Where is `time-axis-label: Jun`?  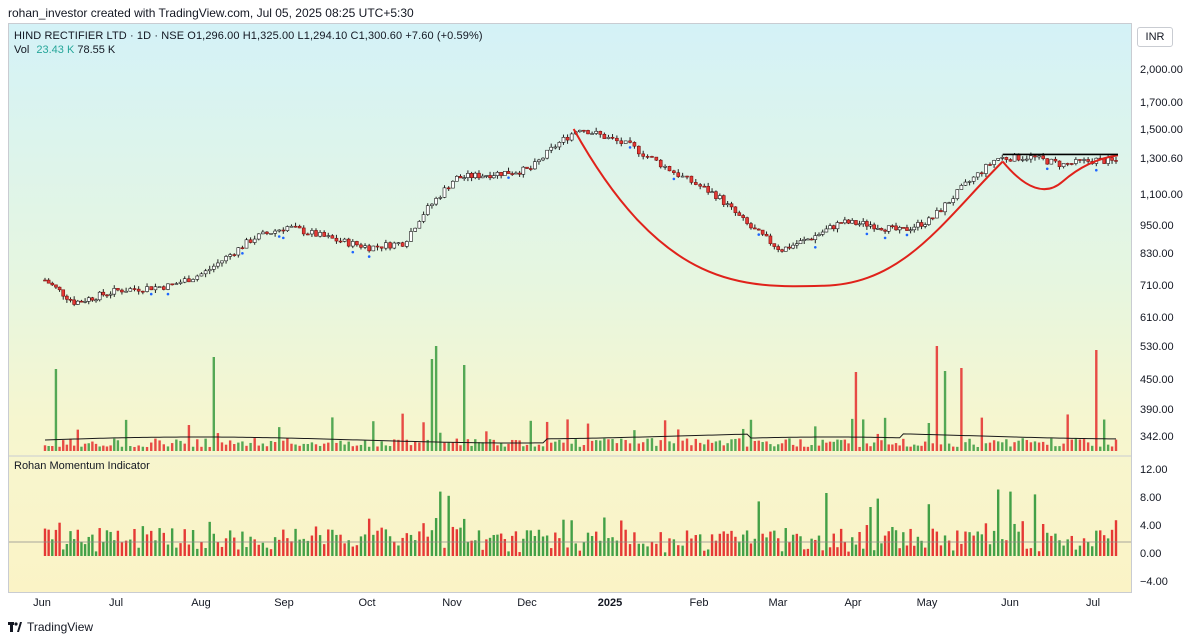 time-axis-label: Jun is located at coordinates (42, 603).